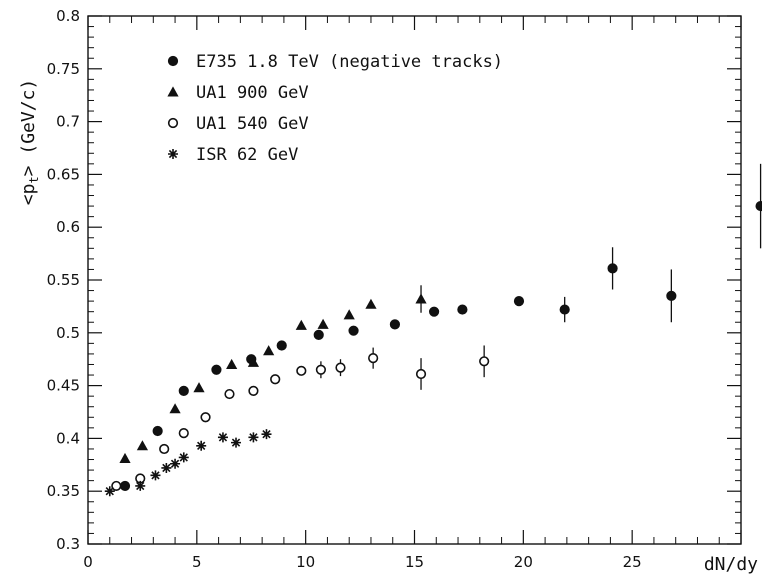 The image size is (762, 575). Describe the element at coordinates (88, 562) in the screenshot. I see `x-tick-label: 0` at that location.